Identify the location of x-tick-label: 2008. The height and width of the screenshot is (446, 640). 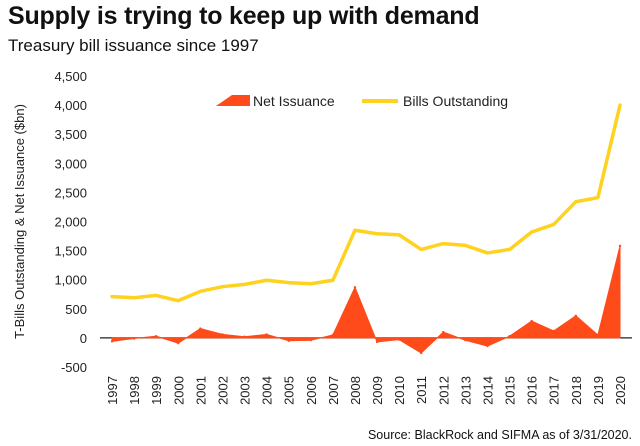
(355, 390).